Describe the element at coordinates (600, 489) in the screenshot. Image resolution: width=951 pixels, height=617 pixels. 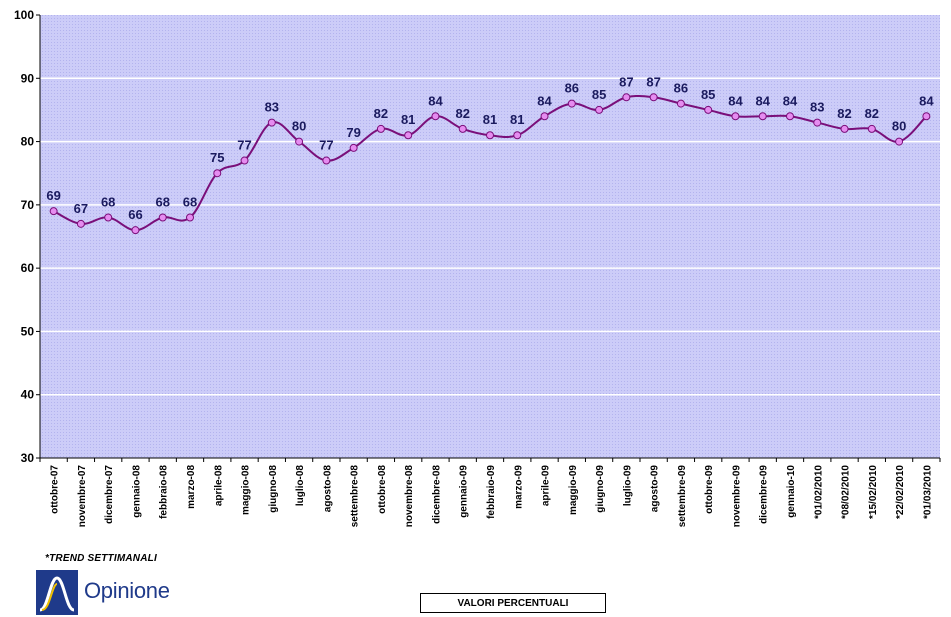
I see `x-tick-label: giugno-09` at that location.